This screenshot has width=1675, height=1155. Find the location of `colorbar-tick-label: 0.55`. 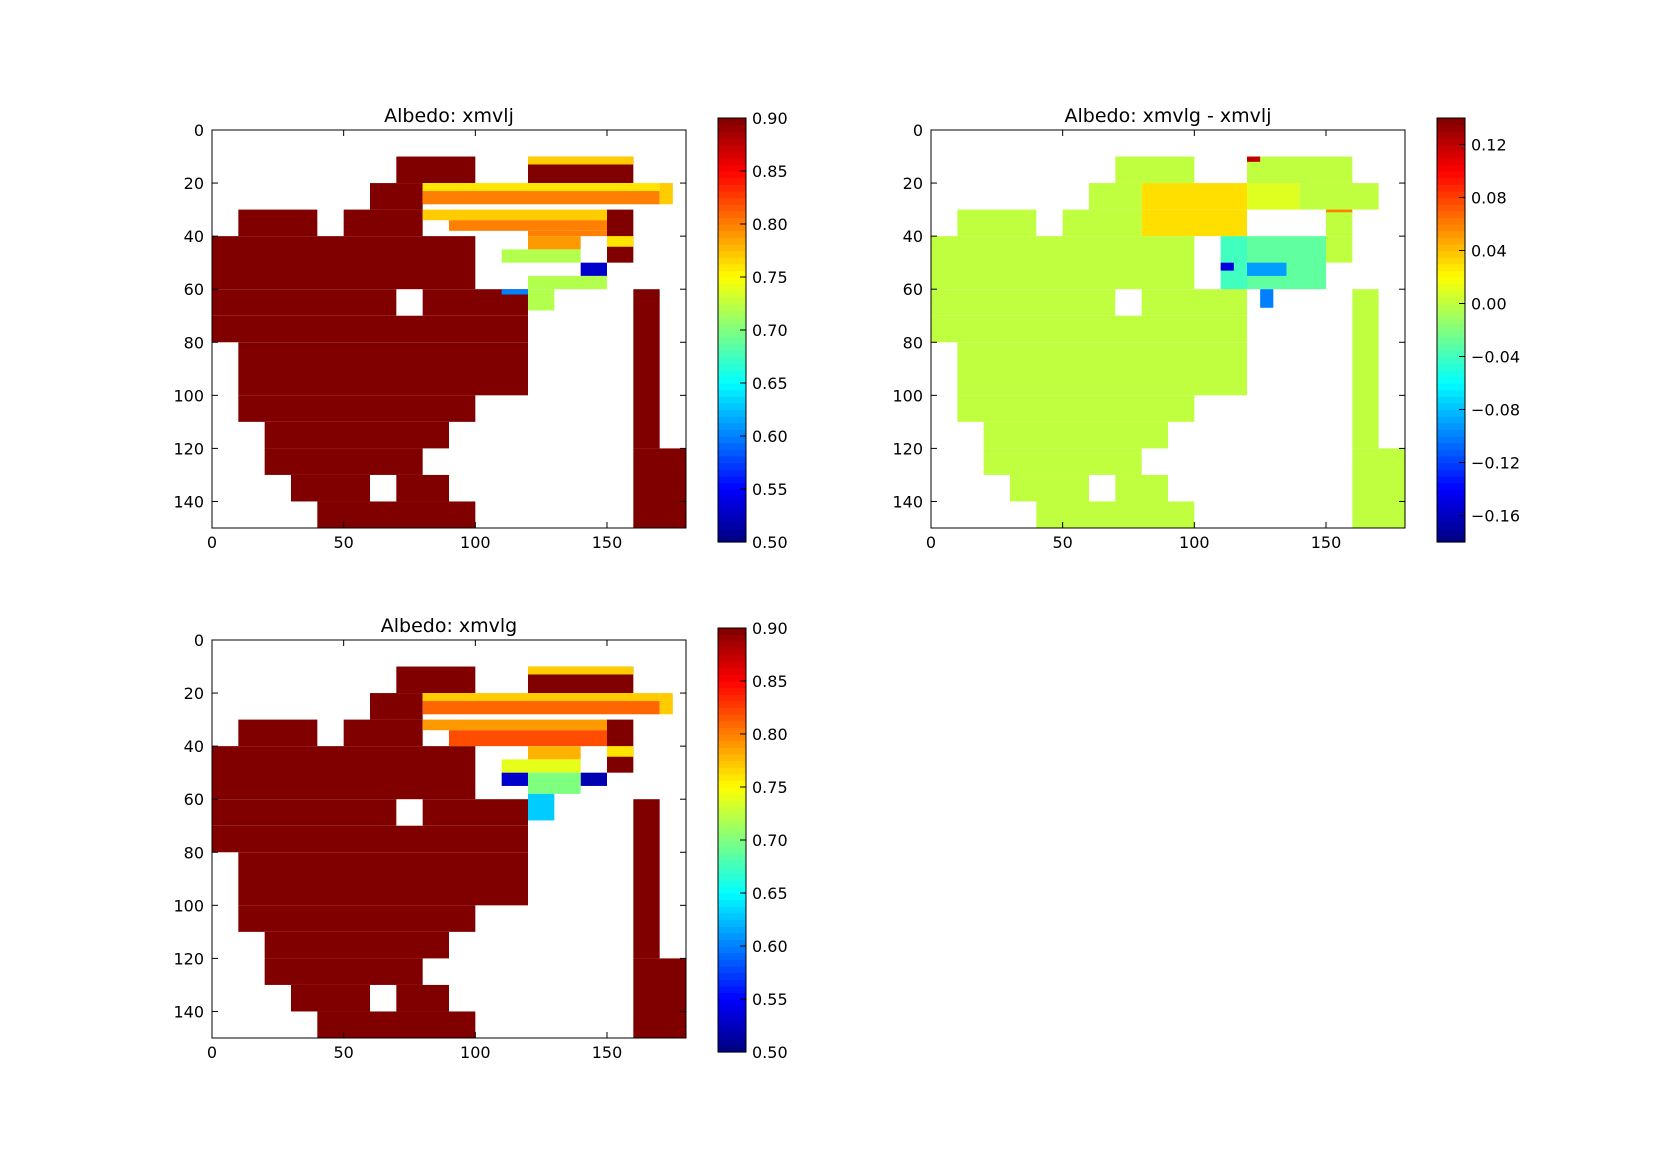

colorbar-tick-label: 0.55 is located at coordinates (770, 489).